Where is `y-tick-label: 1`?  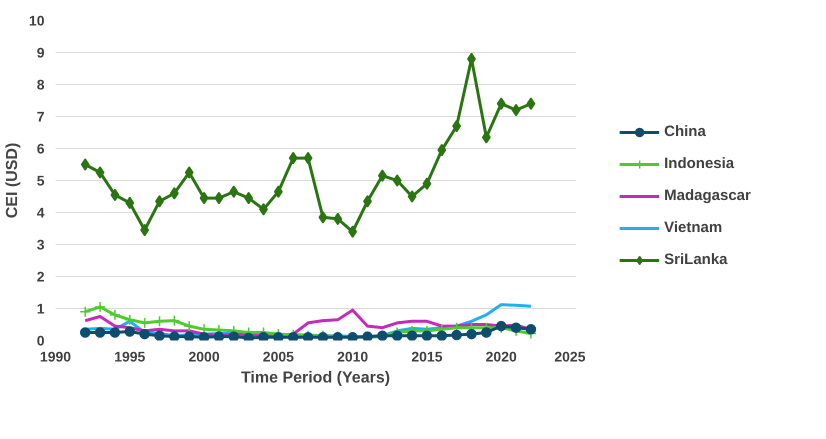
y-tick-label: 1 is located at coordinates (40, 308).